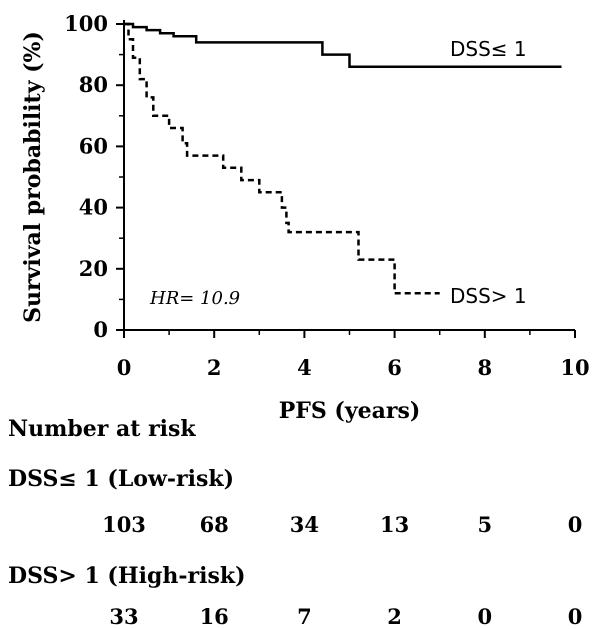 This screenshot has height=629, width=595. Describe the element at coordinates (93, 84) in the screenshot. I see `y-tick-label: 80` at that location.